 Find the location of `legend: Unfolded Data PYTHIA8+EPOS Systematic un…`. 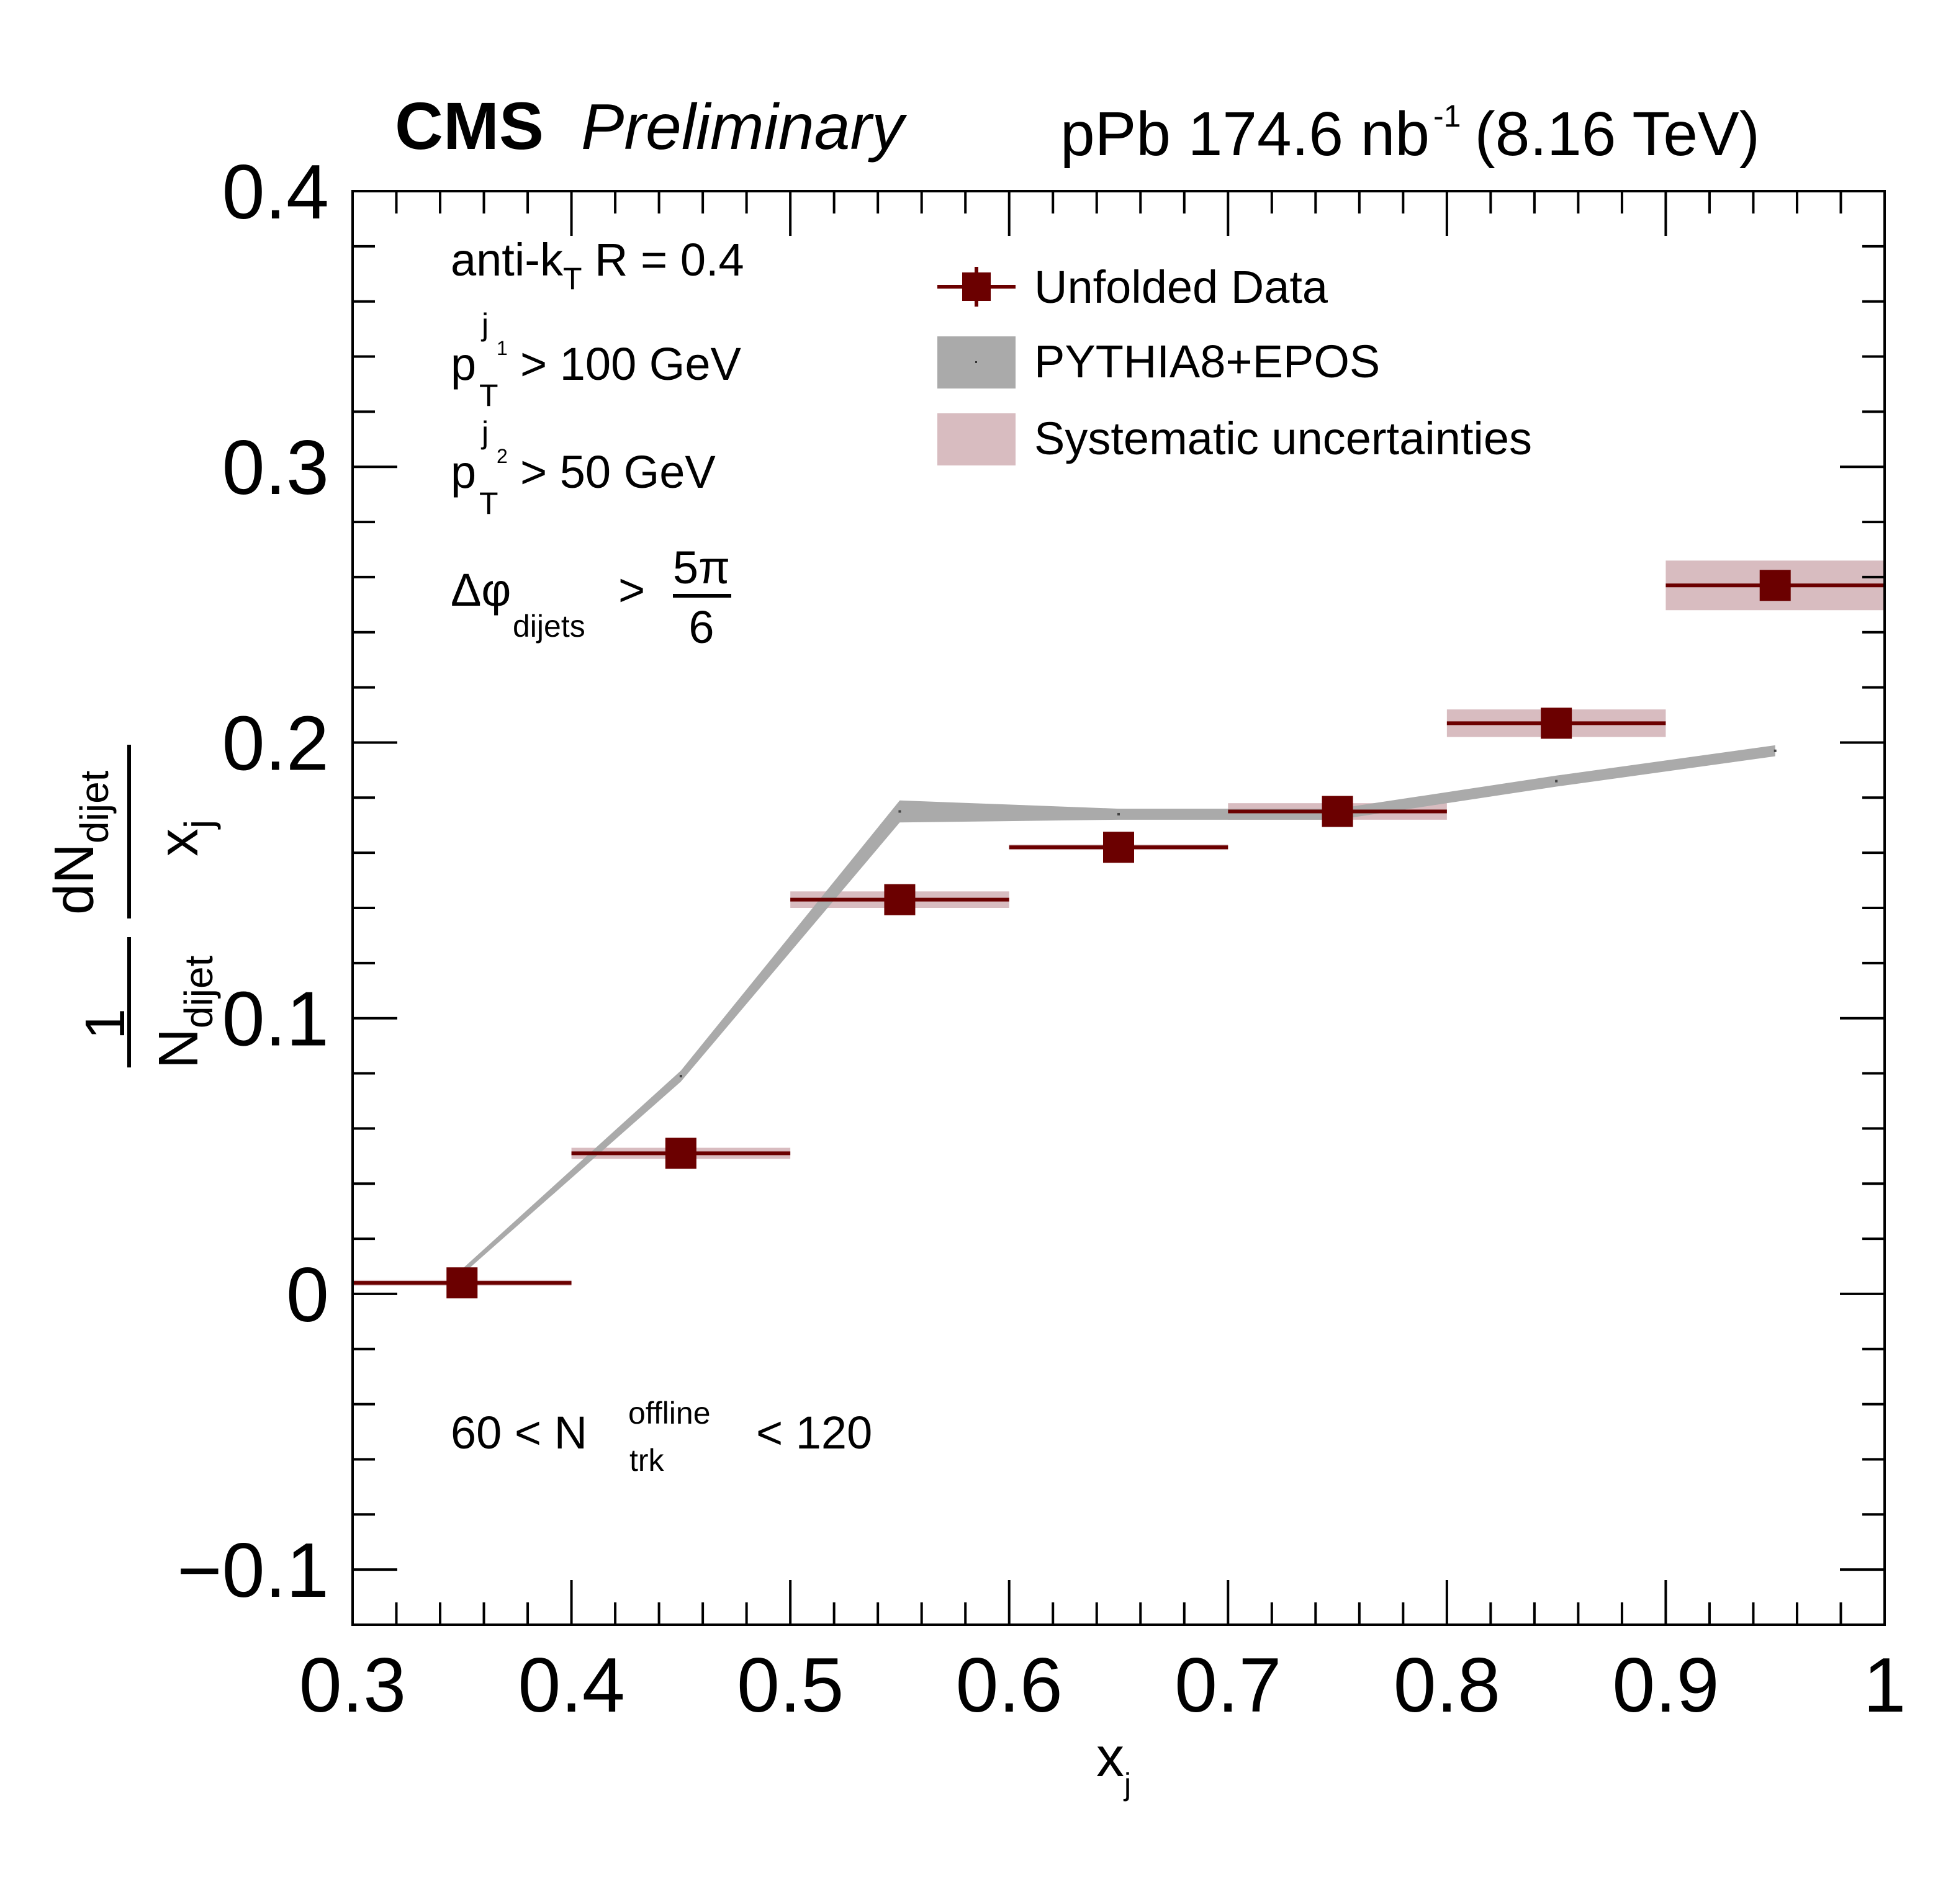

legend: Unfolded Data PYTHIA8+EPOS Systematic un… is located at coordinates (1234, 363).